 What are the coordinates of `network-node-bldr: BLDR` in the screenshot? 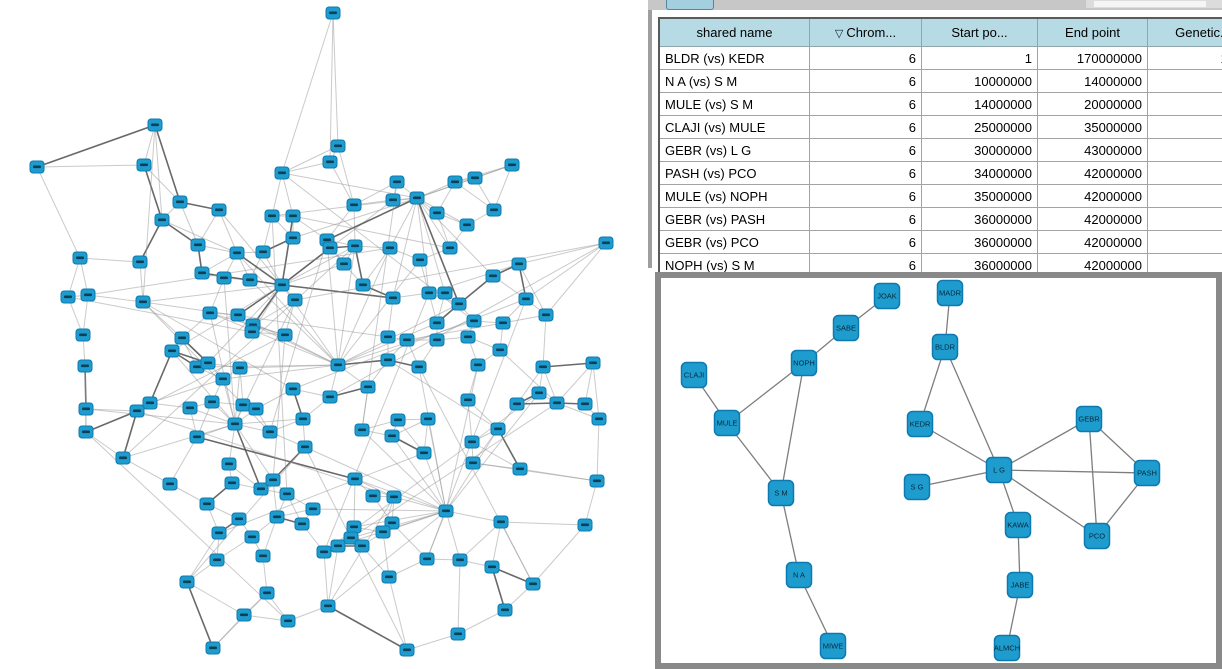 It's located at (945, 347).